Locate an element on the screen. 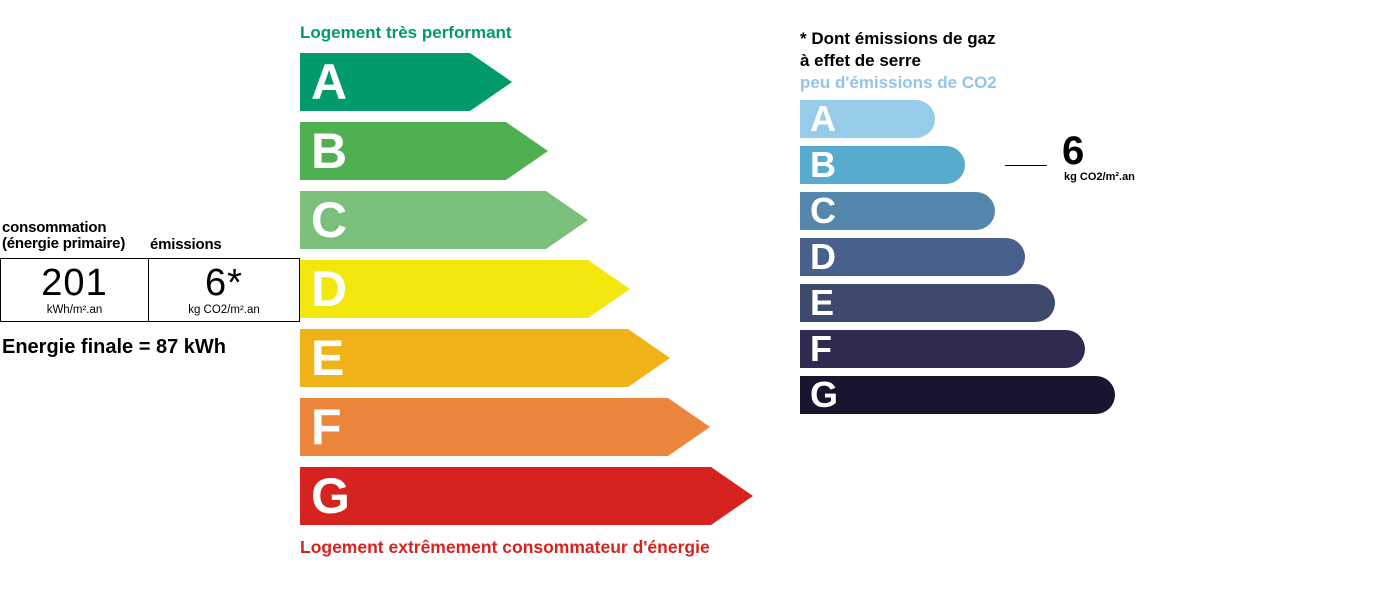  energy-class-letter-b: B is located at coordinates (329, 151).